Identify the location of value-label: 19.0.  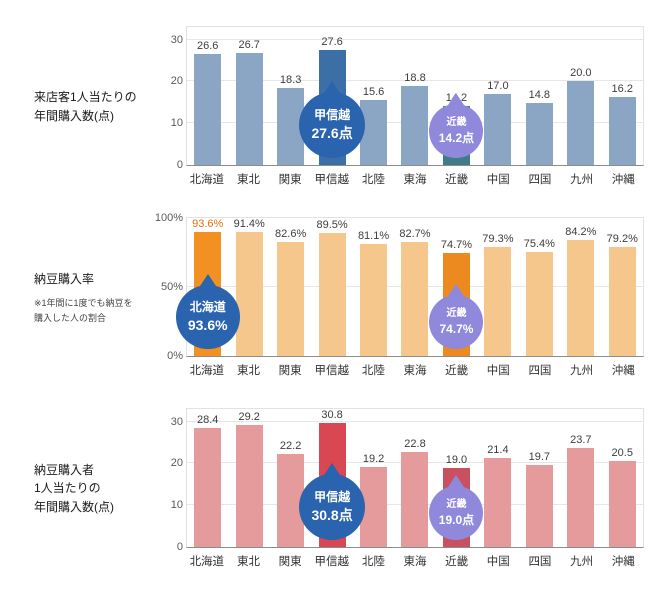
(456, 459).